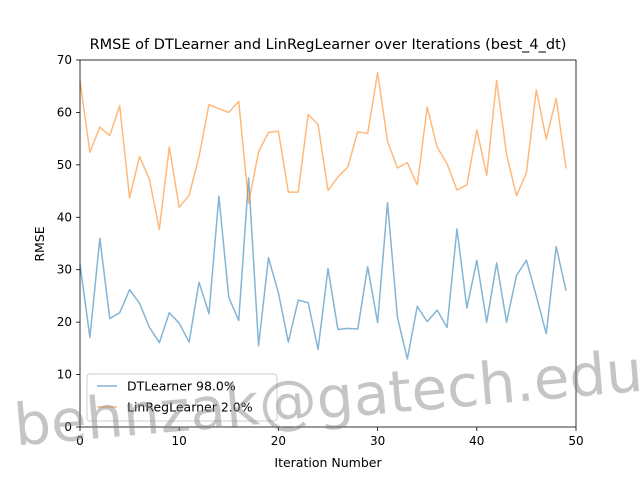  I want to click on legend-label-1: LinRegLearner 2.0%, so click(190, 407).